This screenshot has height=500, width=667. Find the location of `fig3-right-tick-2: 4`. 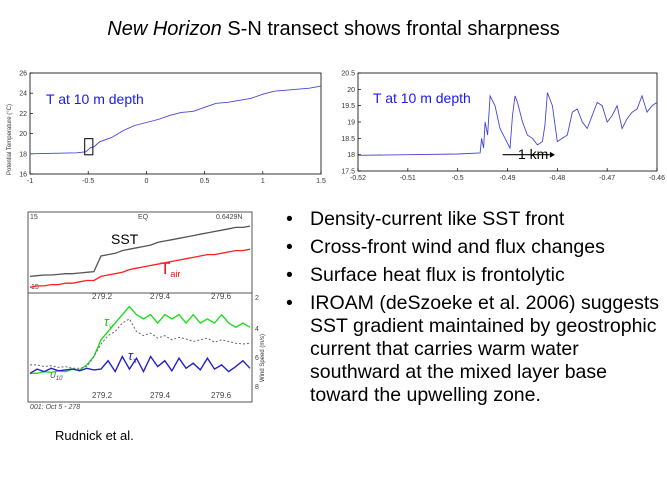

fig3-right-tick-2: 4 is located at coordinates (257, 329).